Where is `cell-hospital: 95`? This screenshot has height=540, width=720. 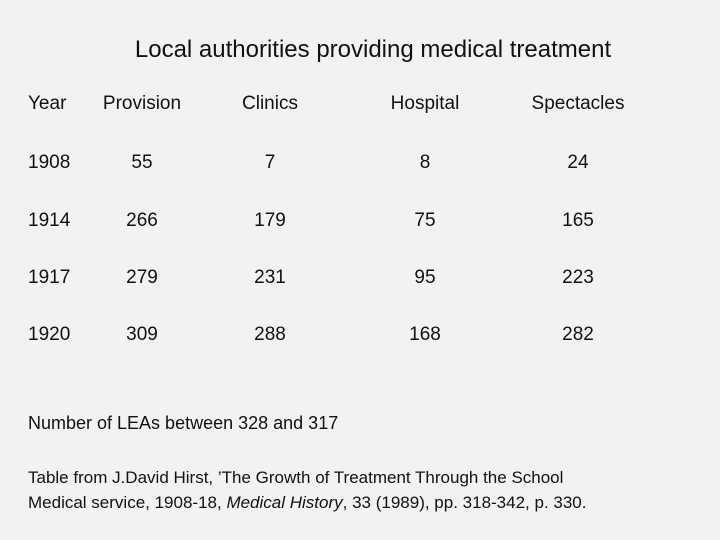 cell-hospital: 95 is located at coordinates (425, 277).